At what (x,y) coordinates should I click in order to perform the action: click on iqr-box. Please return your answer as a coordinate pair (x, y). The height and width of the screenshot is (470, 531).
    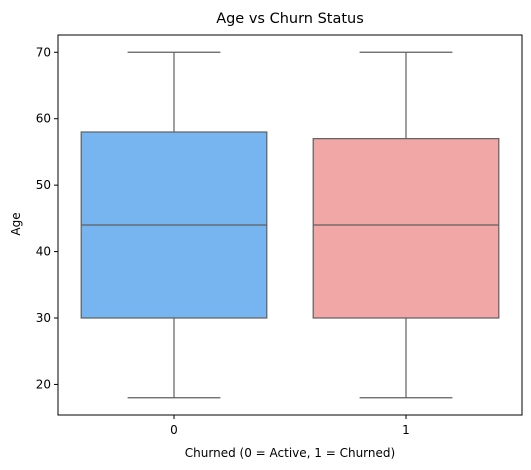
    Looking at the image, I should click on (406, 228).